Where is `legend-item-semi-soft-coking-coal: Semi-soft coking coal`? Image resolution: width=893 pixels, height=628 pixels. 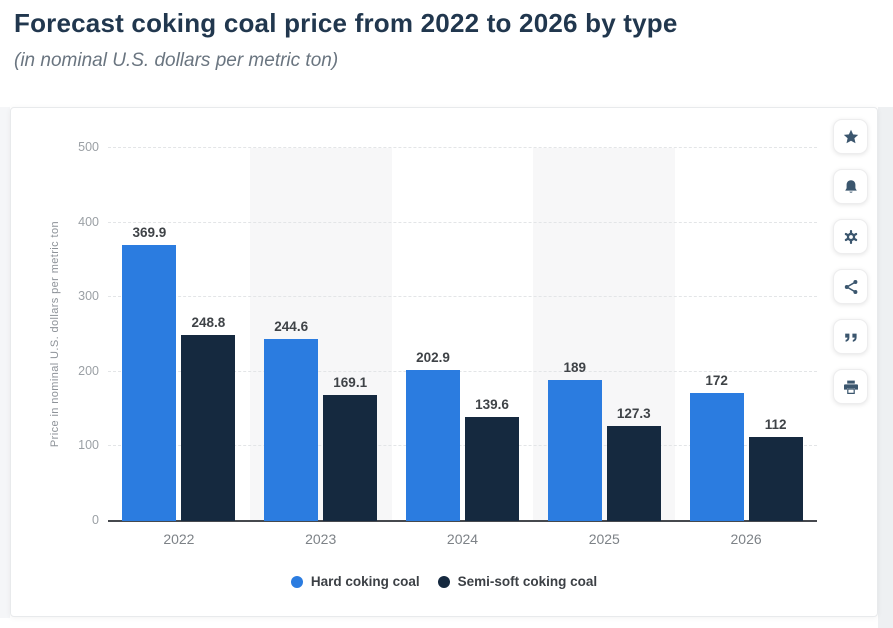
legend-item-semi-soft-coking-coal: Semi-soft coking coal is located at coordinates (517, 581).